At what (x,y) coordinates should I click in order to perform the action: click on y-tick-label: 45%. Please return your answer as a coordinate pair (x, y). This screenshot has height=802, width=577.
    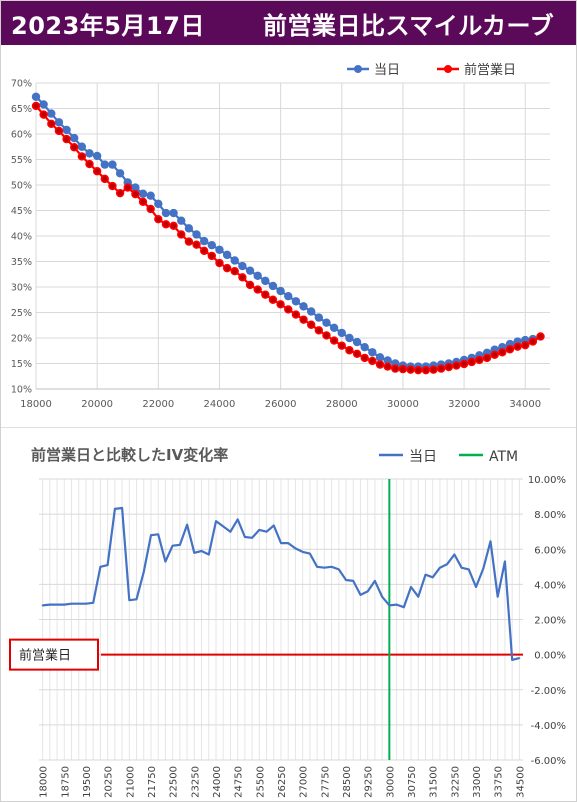
    Looking at the image, I should click on (21, 211).